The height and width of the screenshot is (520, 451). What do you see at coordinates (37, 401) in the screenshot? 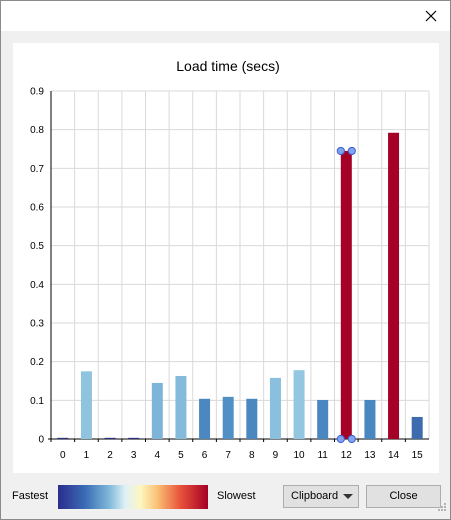
I see `y-tick-label: 0.1` at bounding box center [37, 401].